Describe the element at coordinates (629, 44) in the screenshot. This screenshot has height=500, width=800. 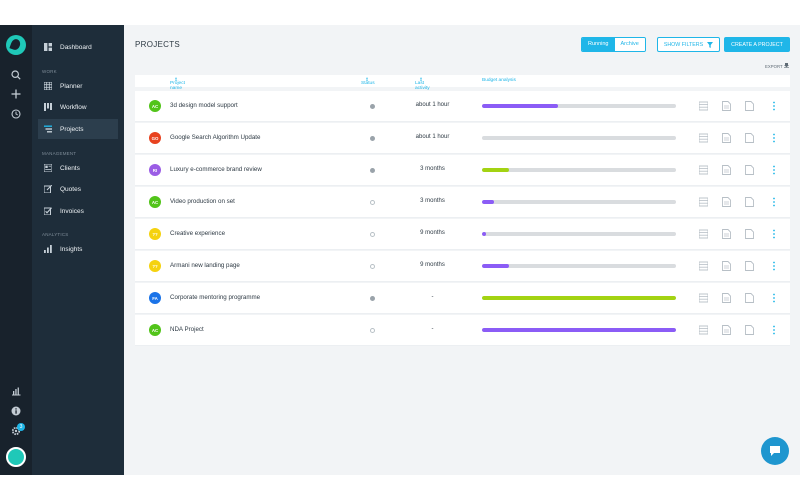
I see `archive-tab: Archive` at that location.